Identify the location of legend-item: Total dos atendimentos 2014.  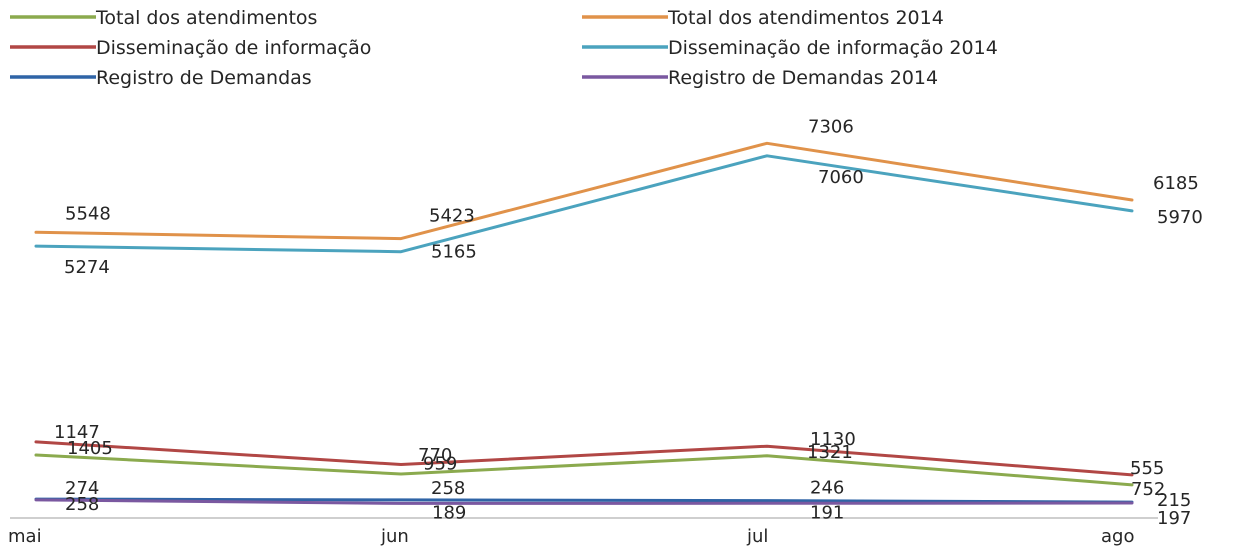
(763, 18).